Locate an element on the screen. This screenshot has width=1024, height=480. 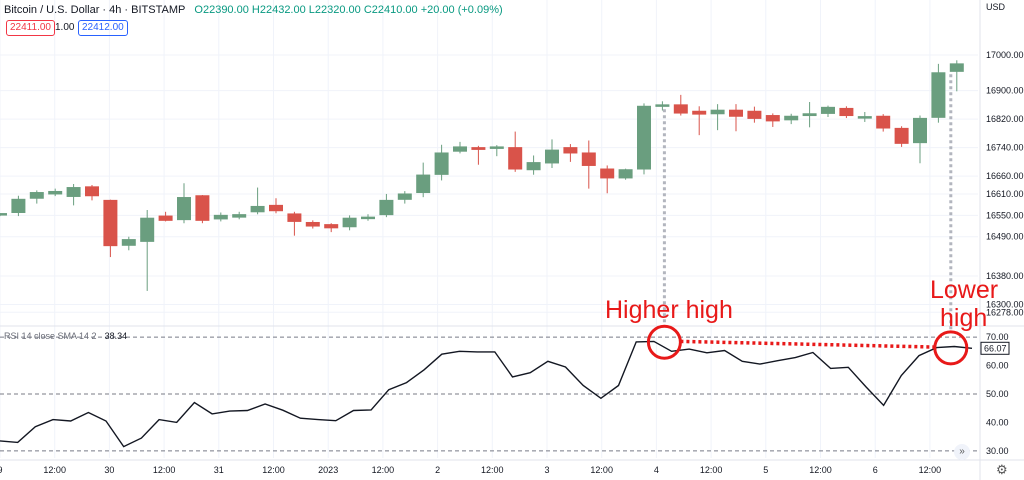
x-tick-label: 2 is located at coordinates (437, 470).